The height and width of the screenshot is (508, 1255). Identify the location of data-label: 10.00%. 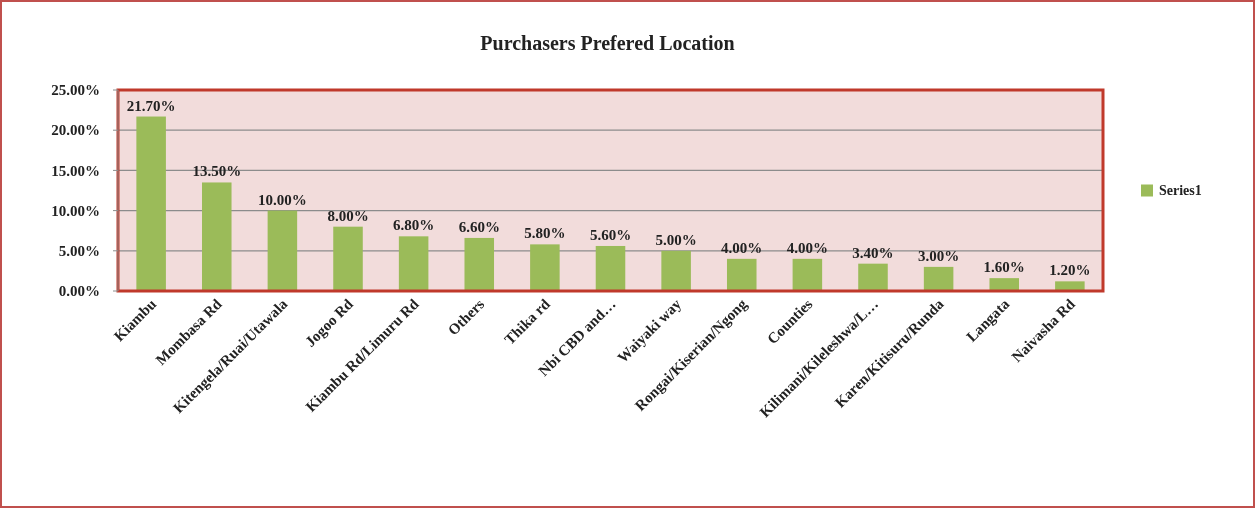
(282, 199).